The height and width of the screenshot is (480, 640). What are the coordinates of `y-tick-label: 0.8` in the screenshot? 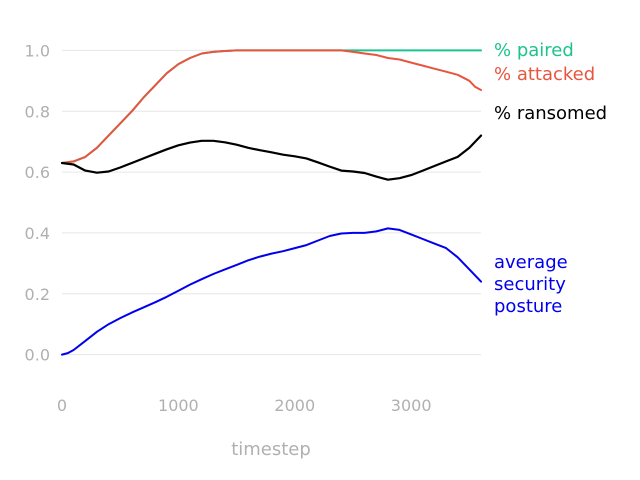 It's located at (37, 111).